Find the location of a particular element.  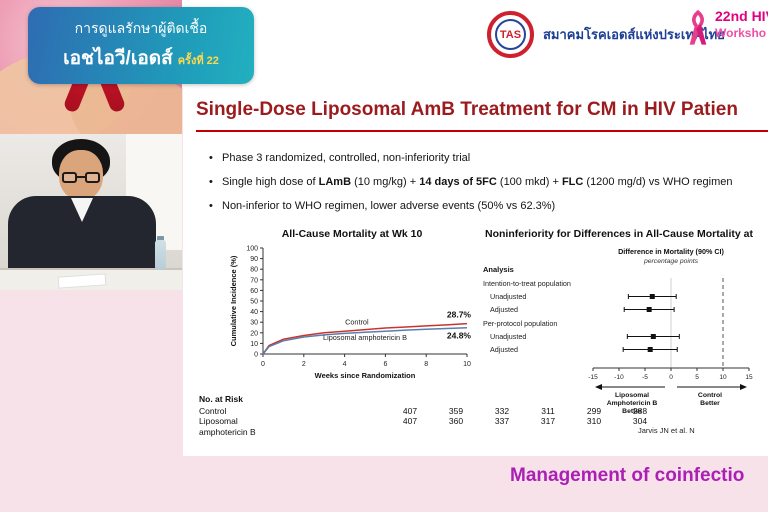

society-branding: TAS สมาคมโรคเอดส์แห่งประเทศไทย is located at coordinates (606, 34).